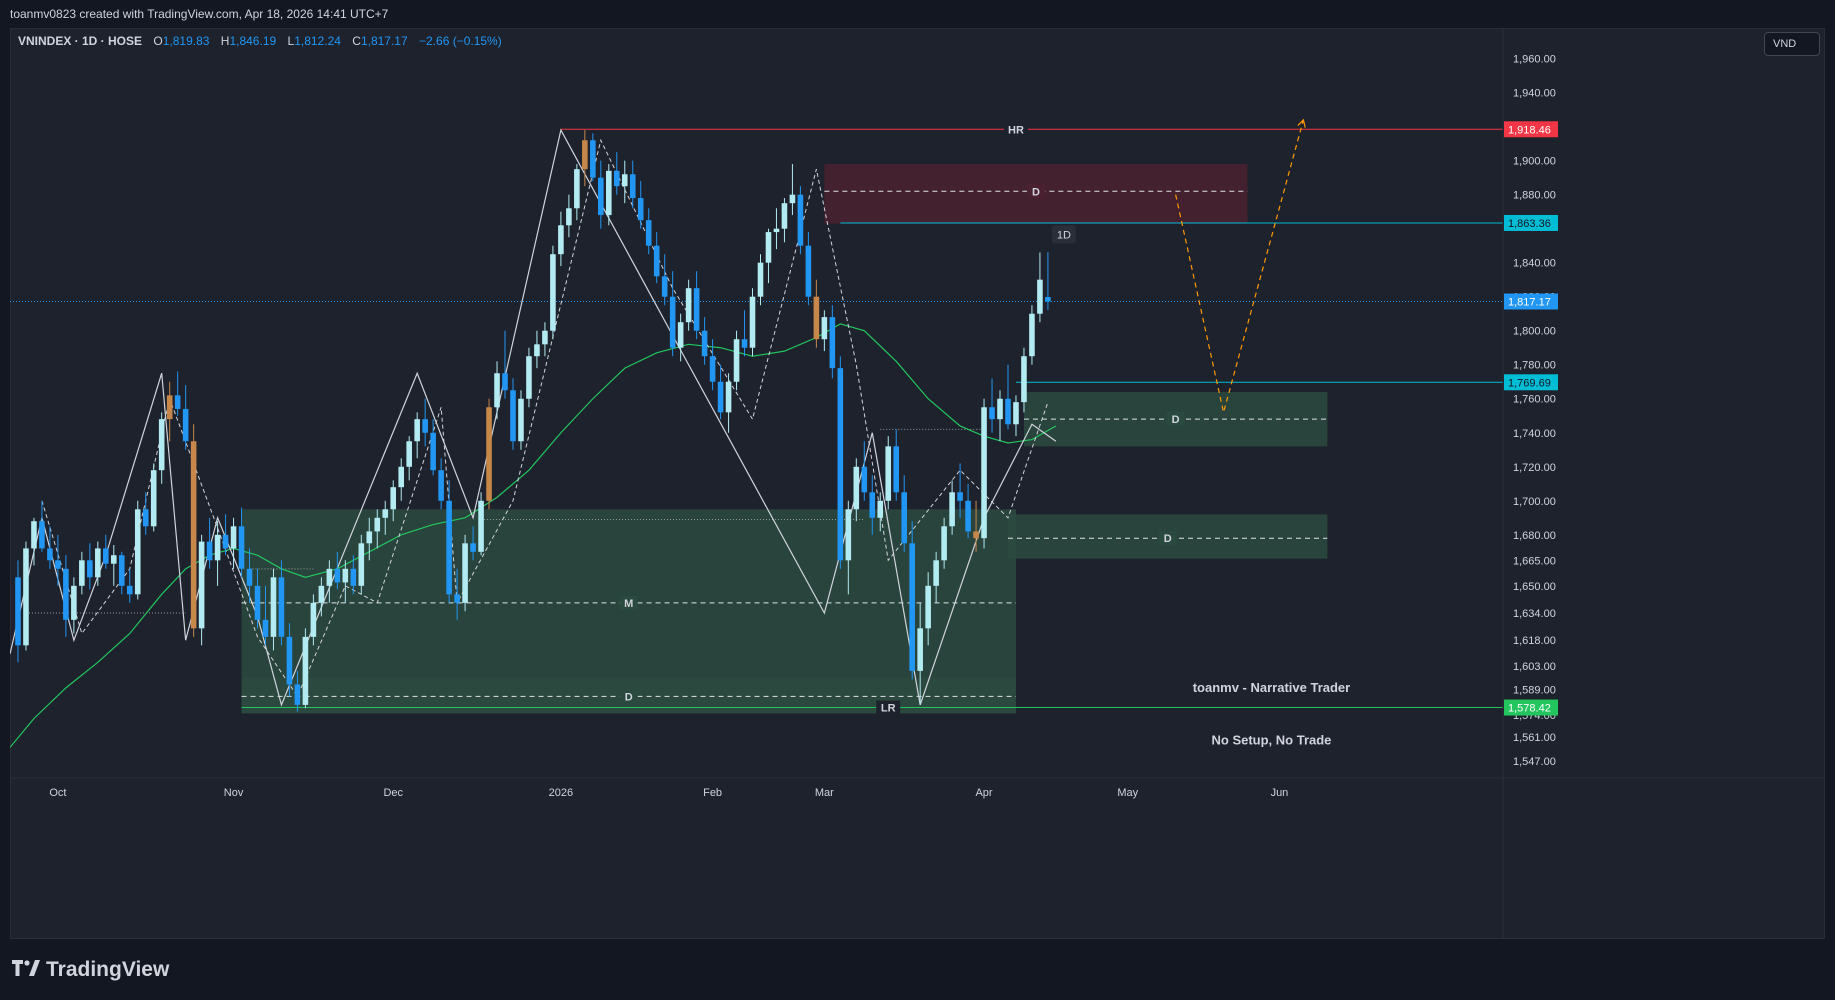  What do you see at coordinates (1063, 234) in the screenshot?
I see `timeframe-badge` at bounding box center [1063, 234].